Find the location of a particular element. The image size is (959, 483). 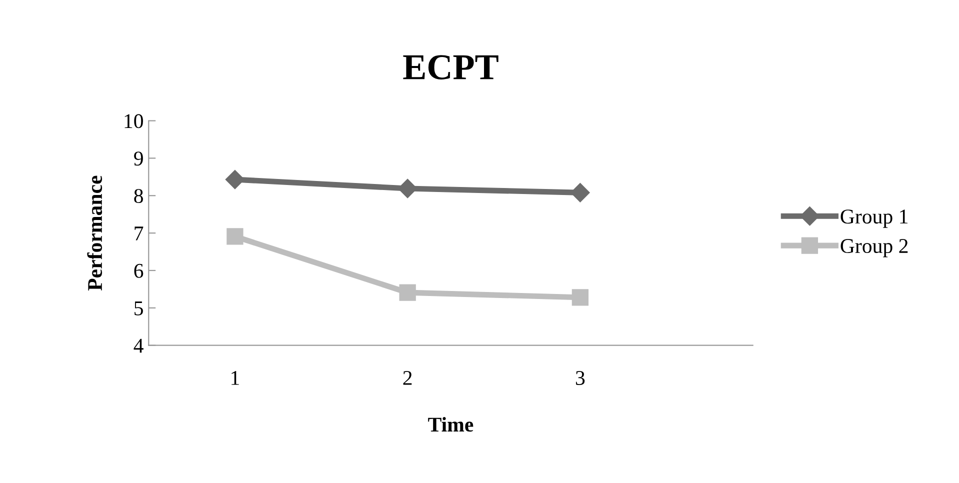

y-tick-label: 10 is located at coordinates (133, 121).